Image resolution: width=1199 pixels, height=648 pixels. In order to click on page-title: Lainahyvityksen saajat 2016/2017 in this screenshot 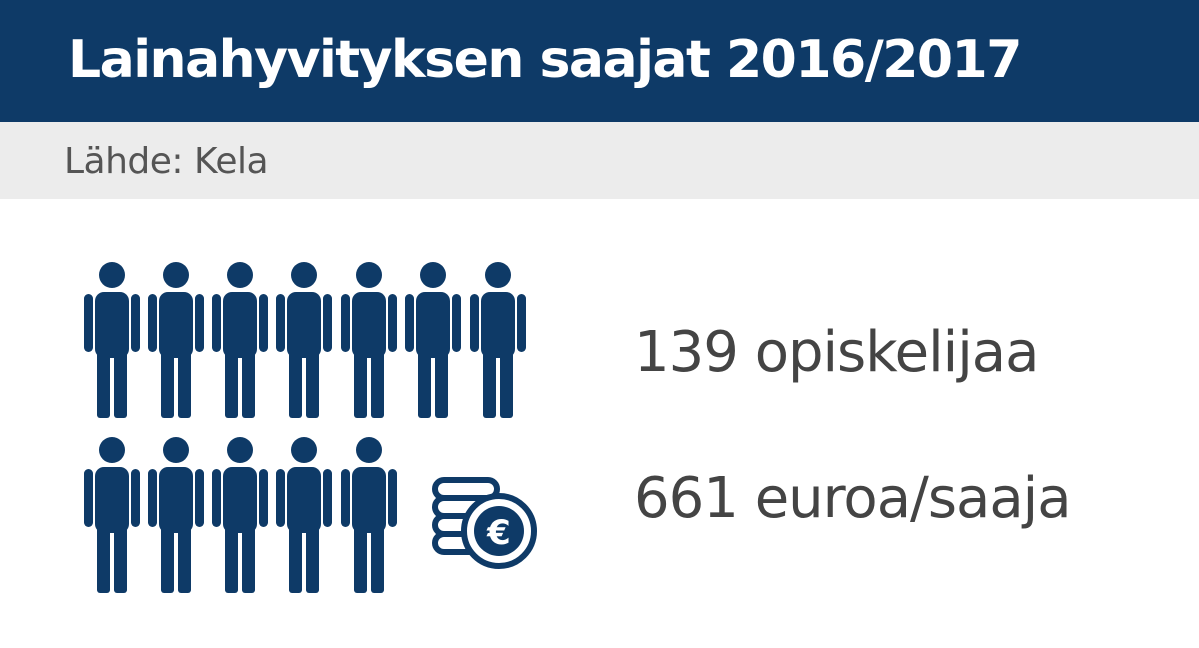, I will do `click(545, 60)`.